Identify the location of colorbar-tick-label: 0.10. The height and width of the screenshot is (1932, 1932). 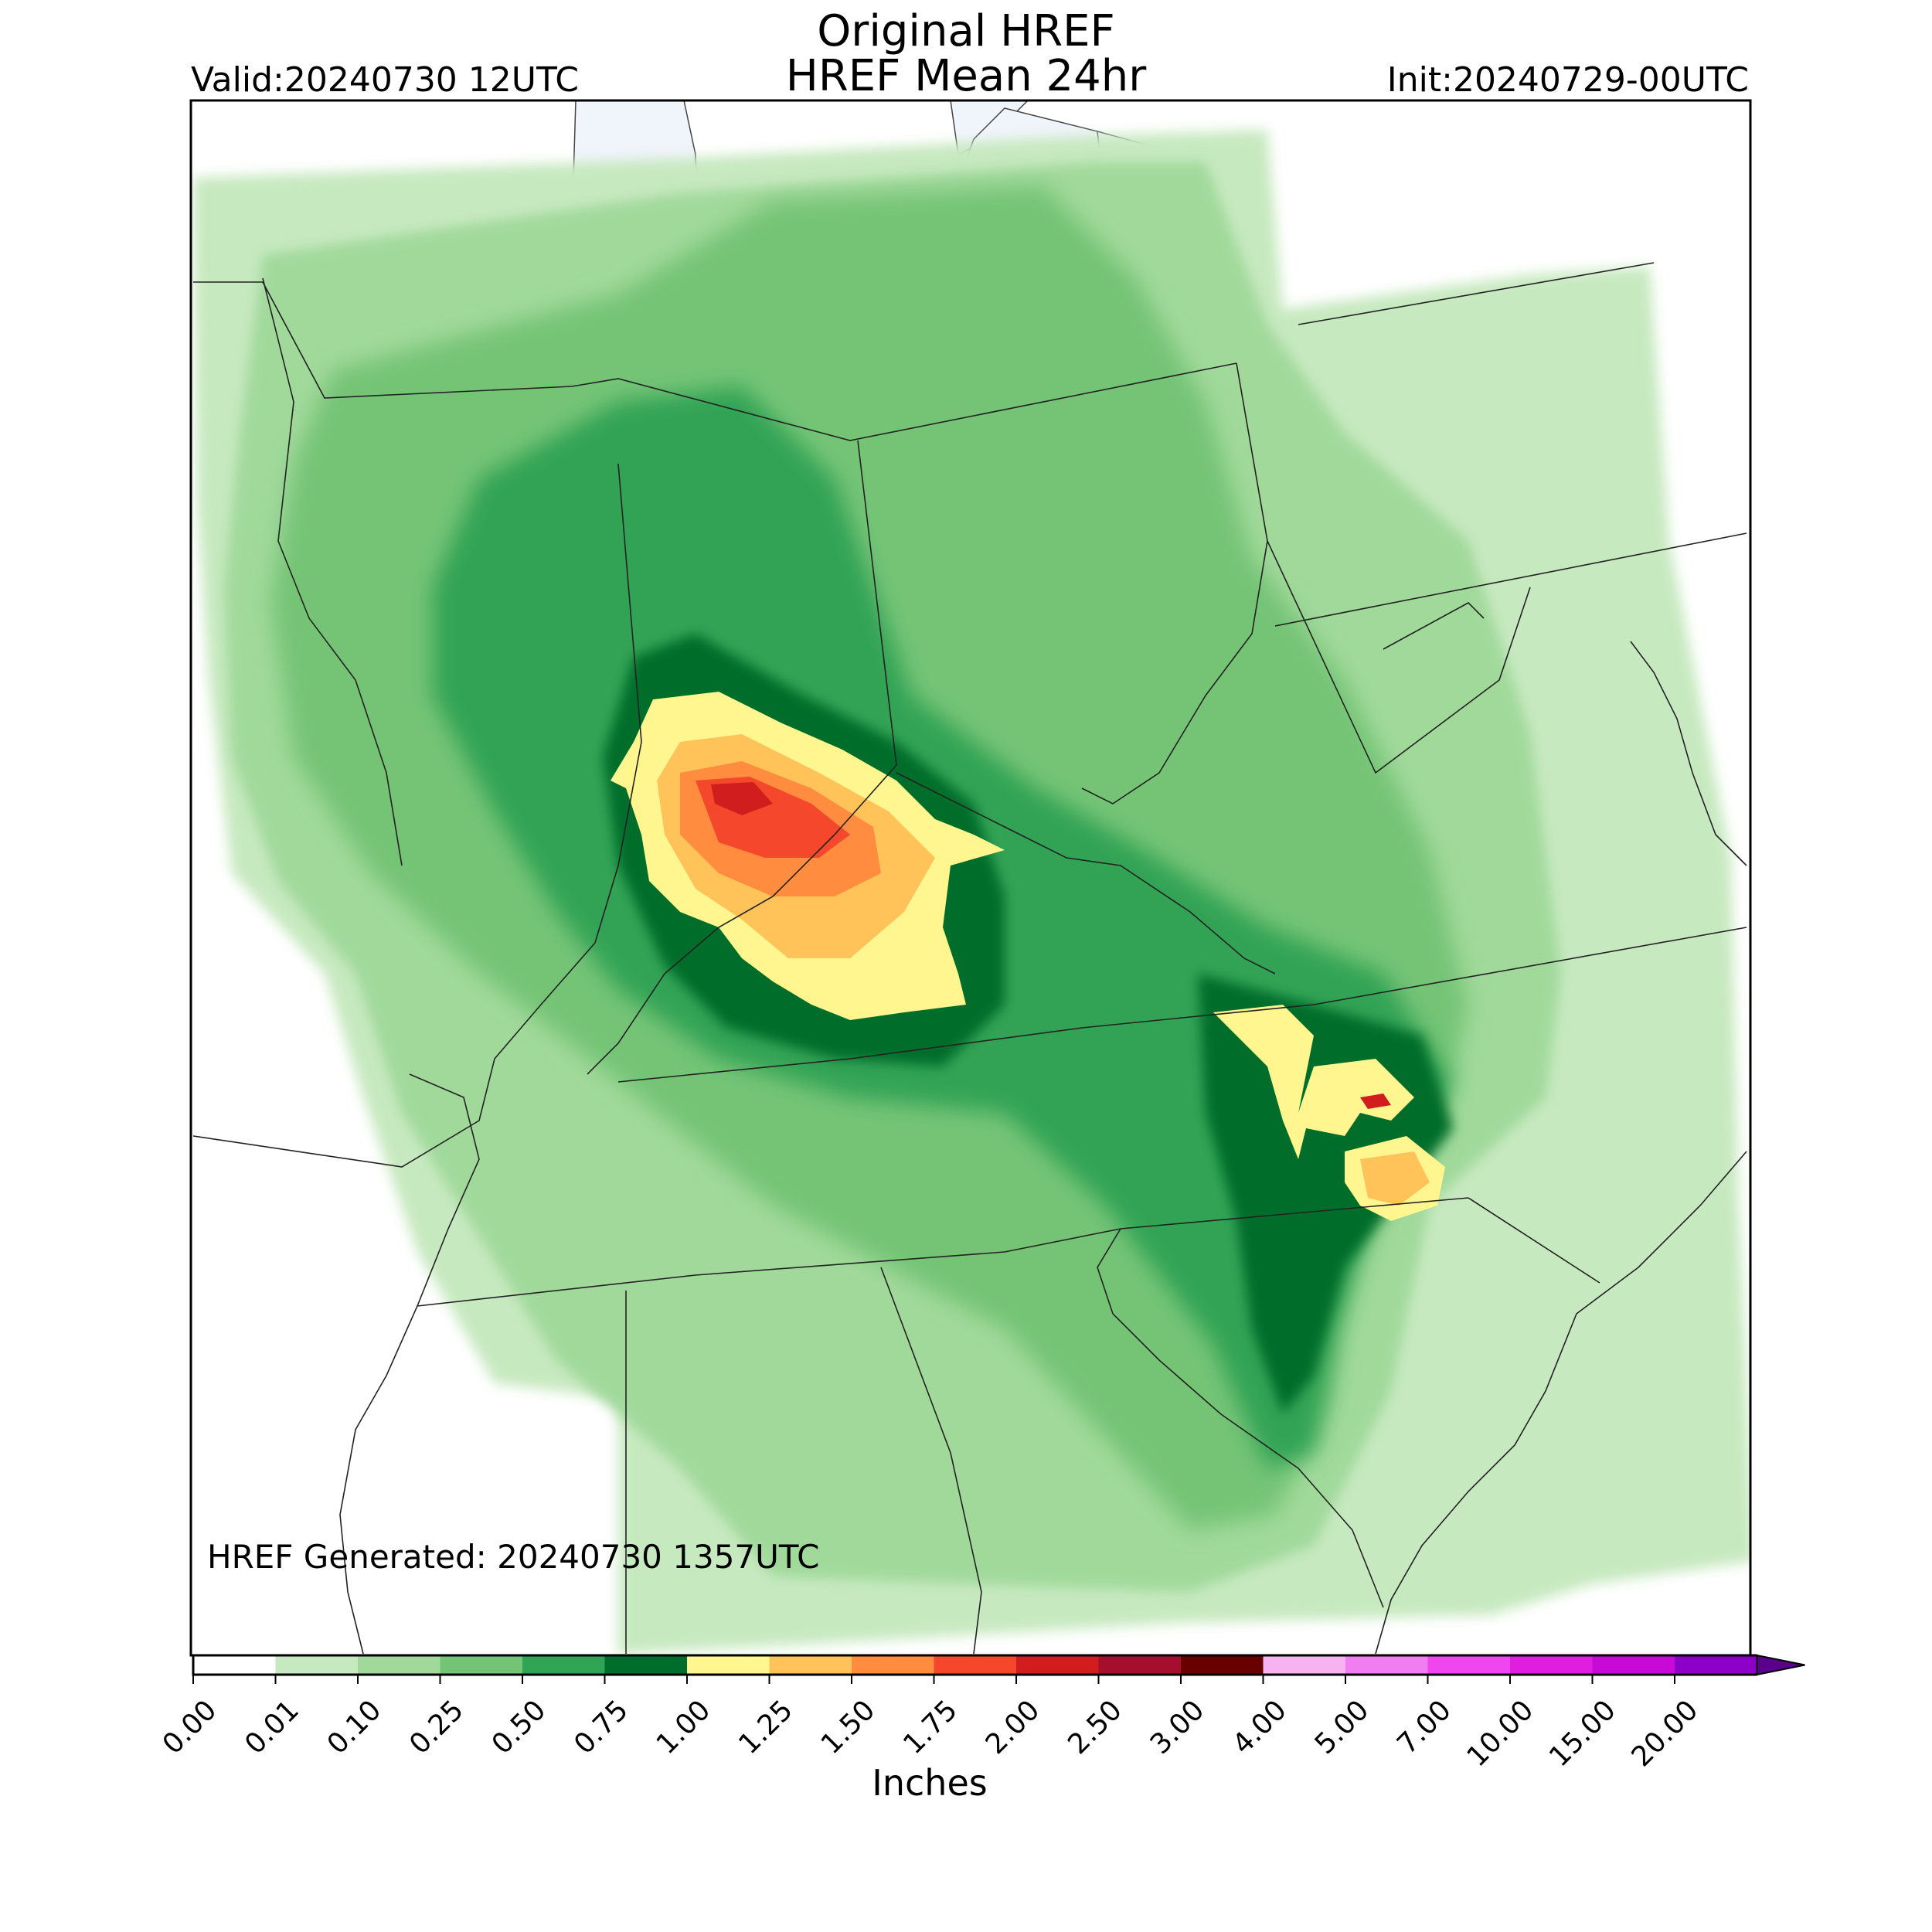
(355, 1727).